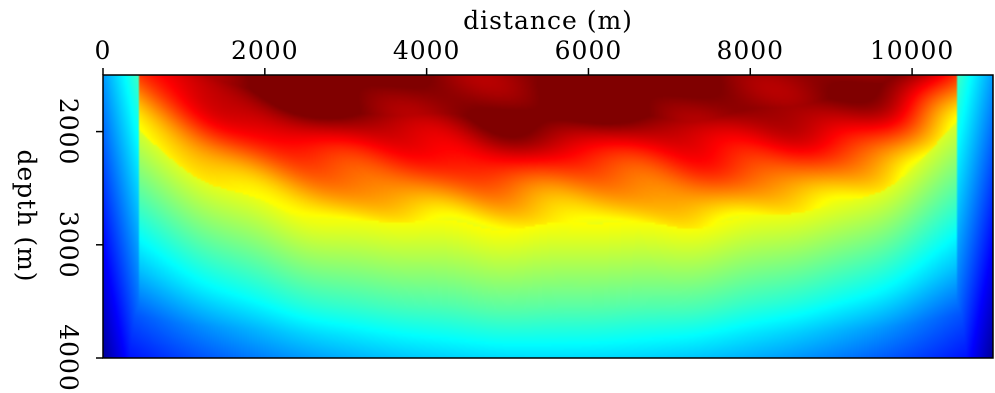 This screenshot has height=393, width=995. I want to click on x-tick-label: 6000, so click(589, 50).